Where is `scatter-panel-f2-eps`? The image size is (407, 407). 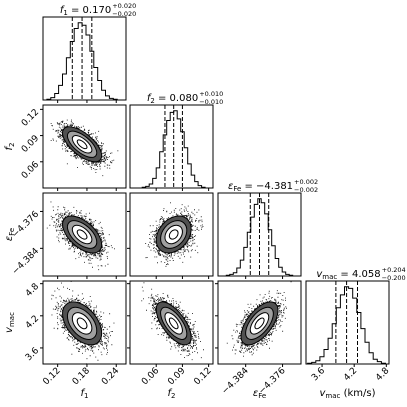 scatter-panel-f2-eps is located at coordinates (171, 234).